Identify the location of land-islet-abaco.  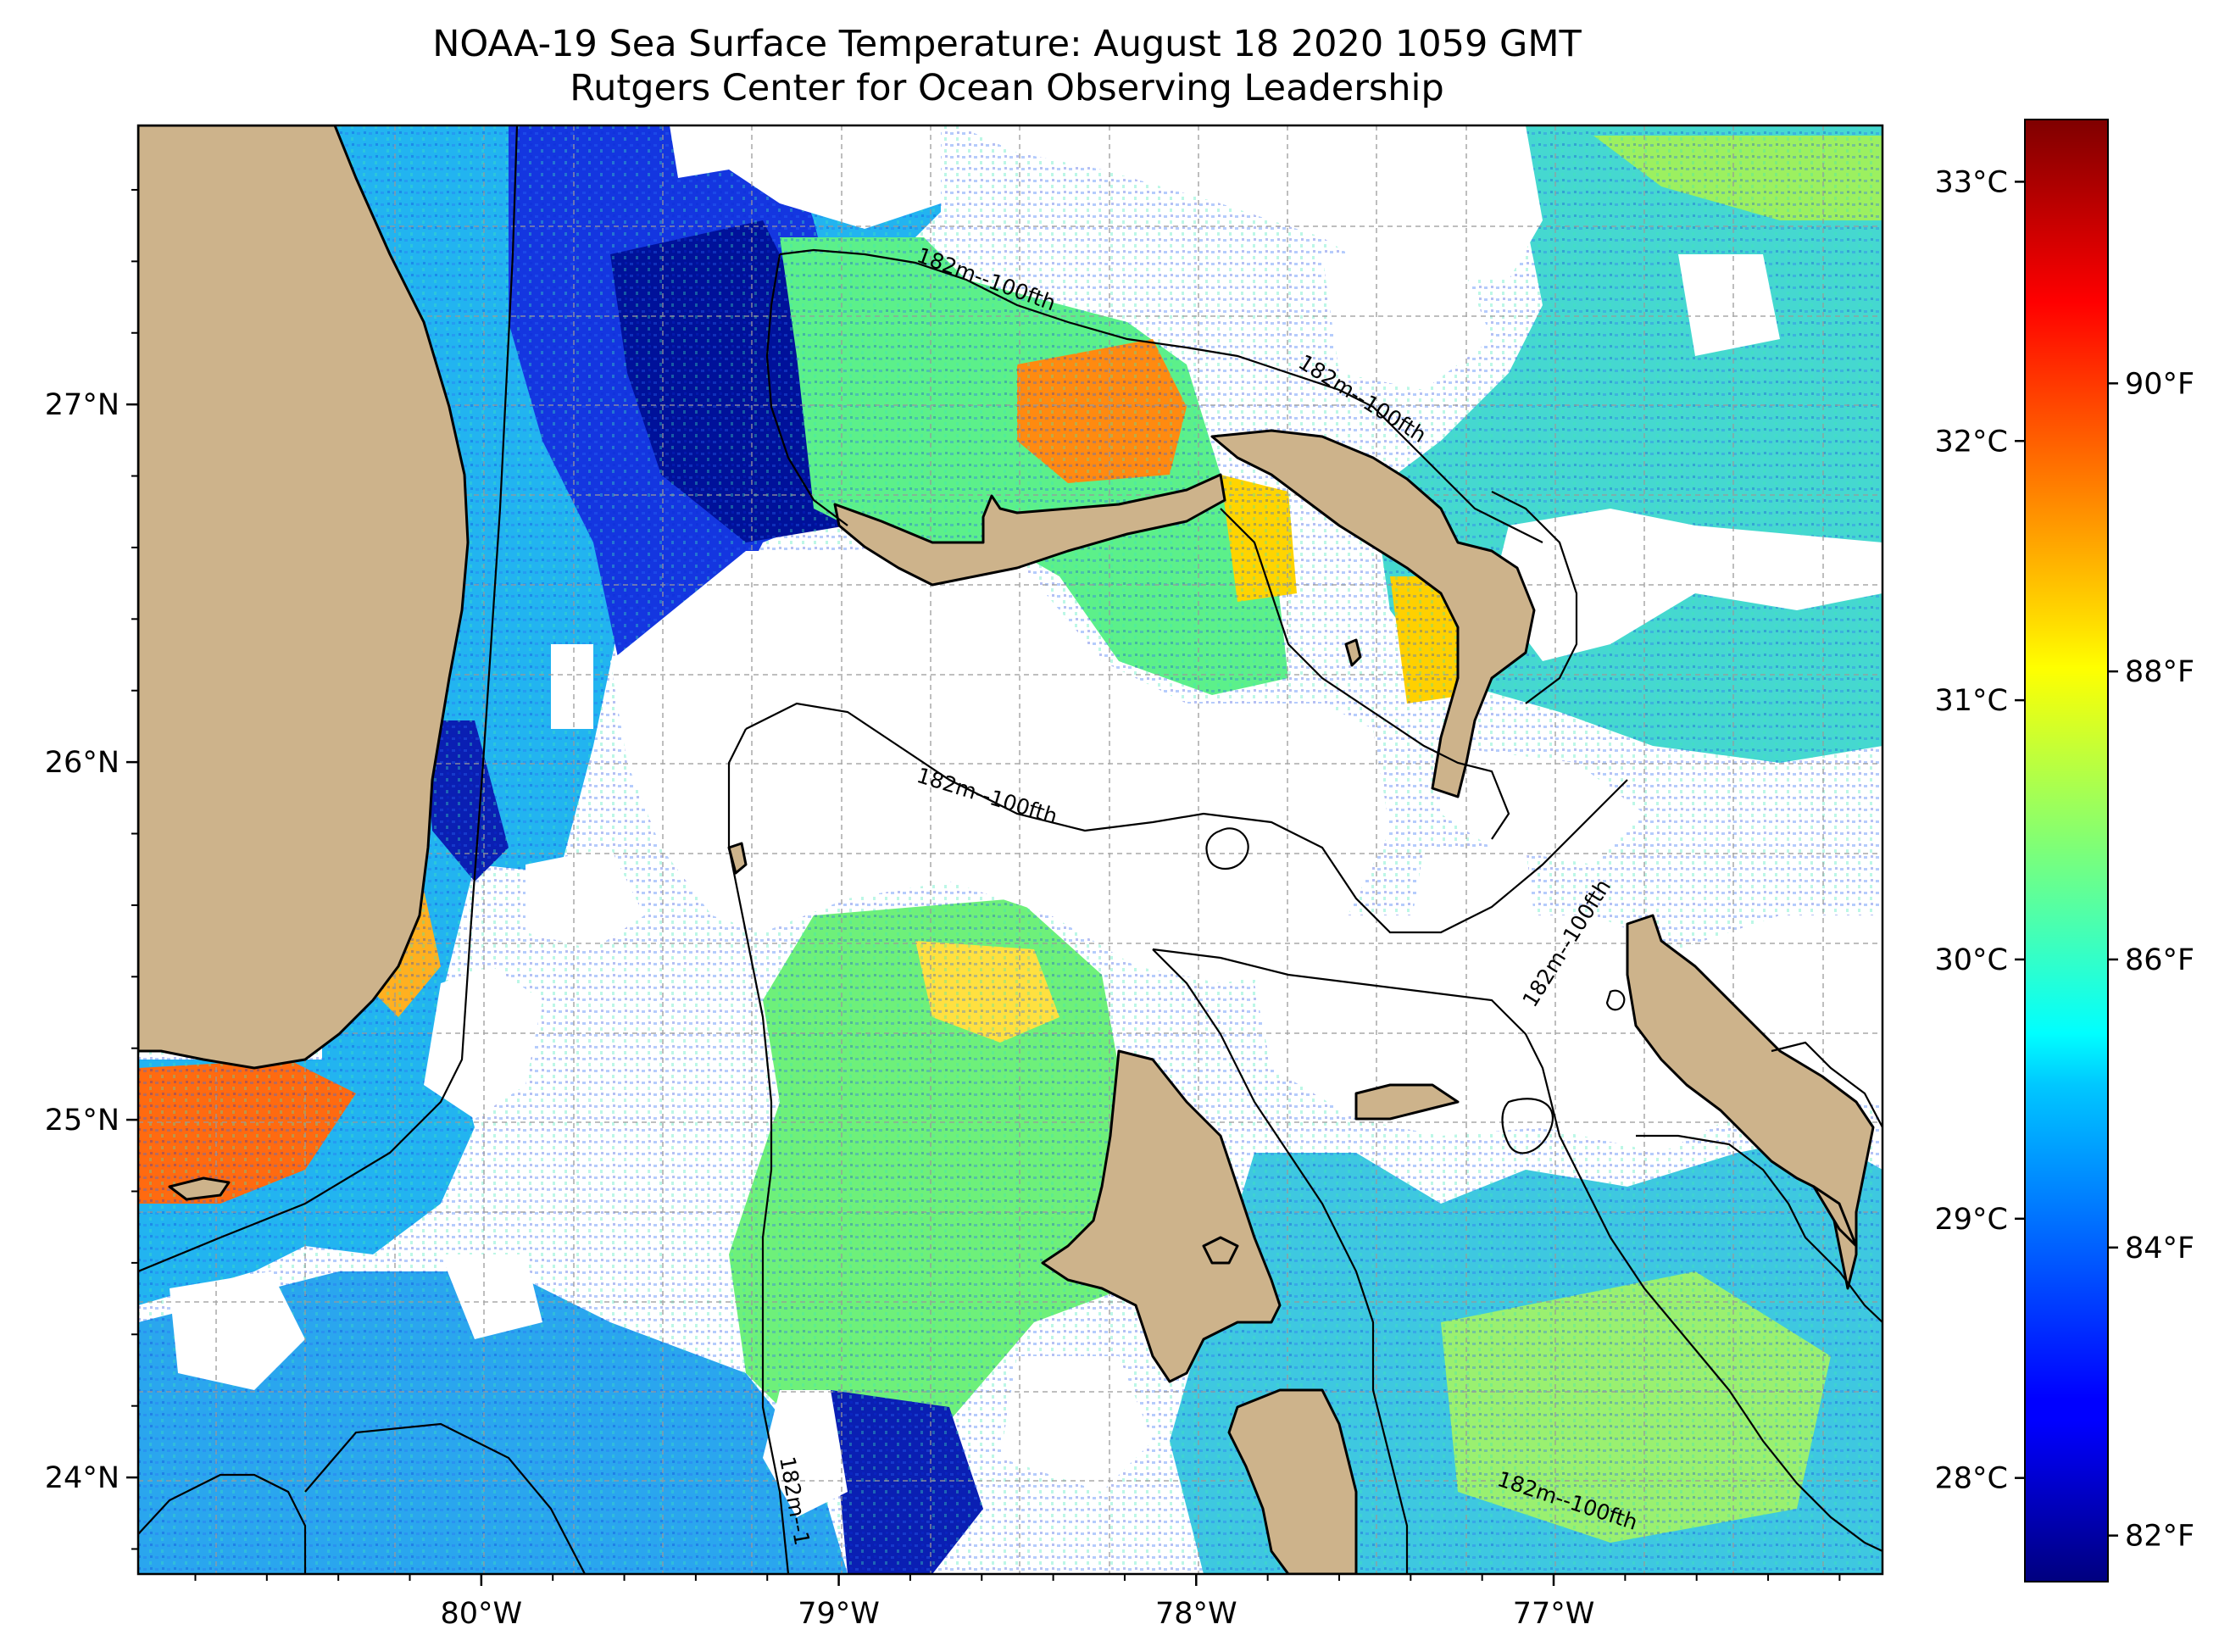
(1353, 652).